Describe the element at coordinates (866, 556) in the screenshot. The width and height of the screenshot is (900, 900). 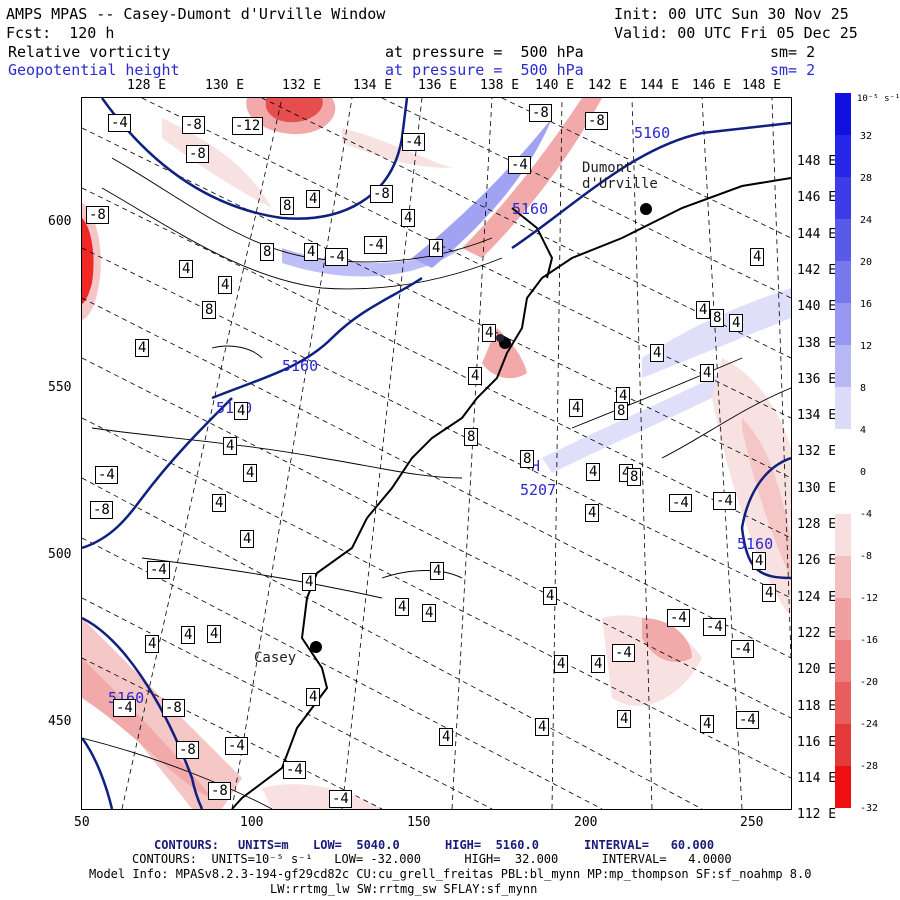
I see `colorbar-tick-label: -8` at that location.